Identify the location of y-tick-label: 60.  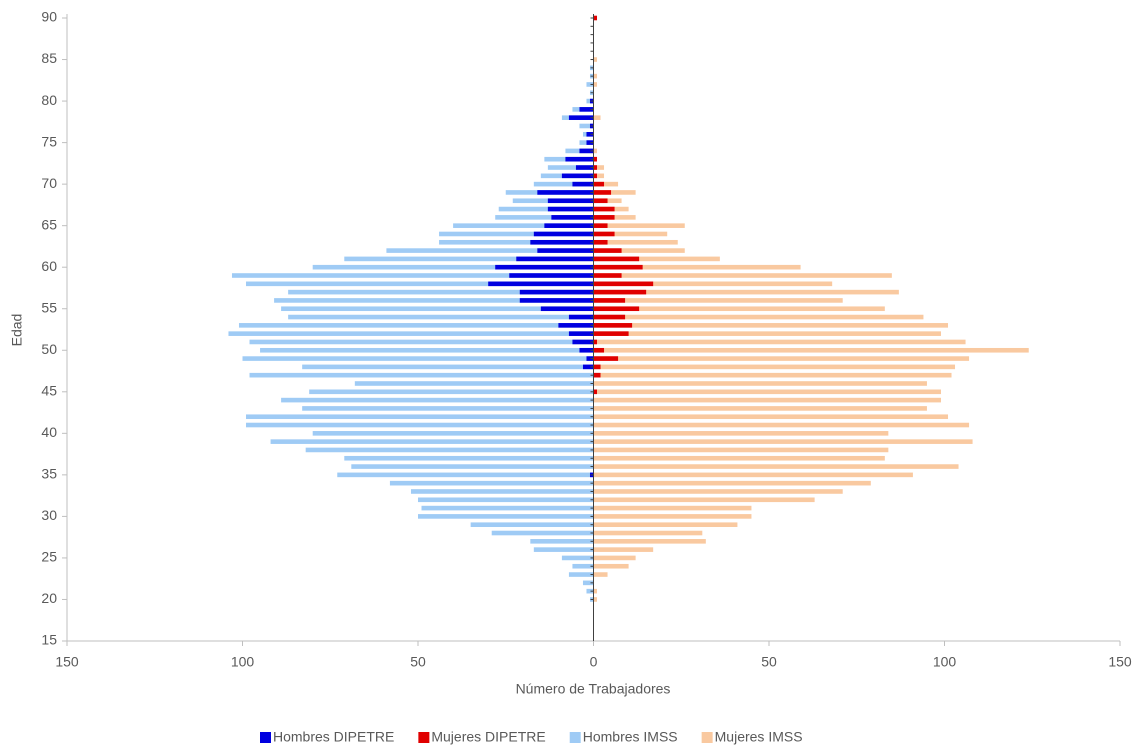
(49, 266).